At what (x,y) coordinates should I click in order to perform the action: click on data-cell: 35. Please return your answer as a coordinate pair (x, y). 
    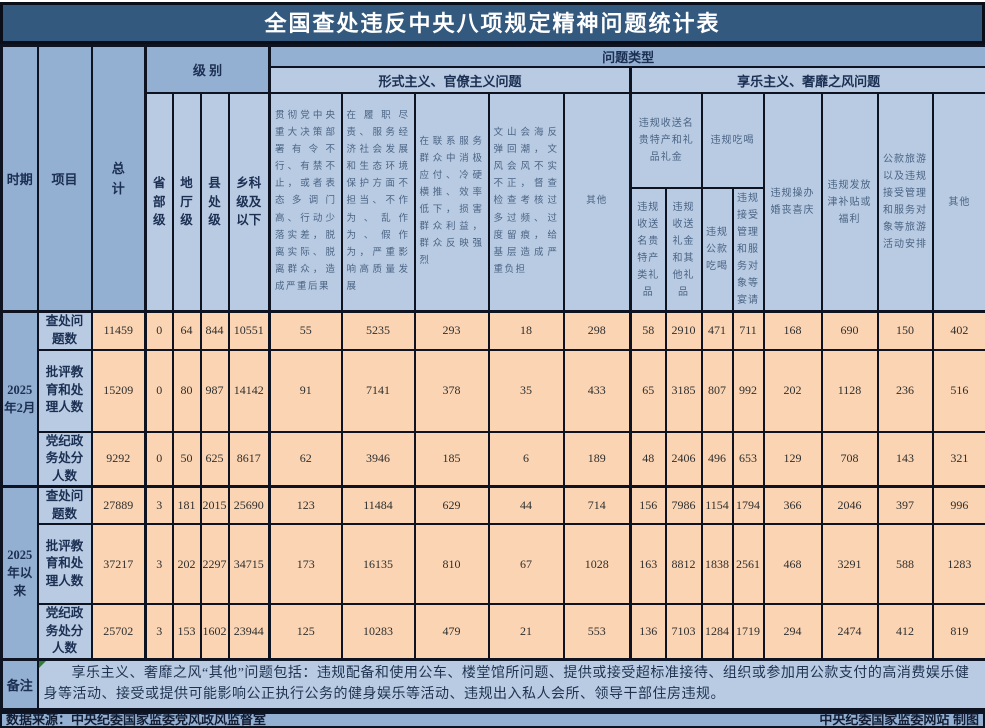
    Looking at the image, I should click on (526, 391).